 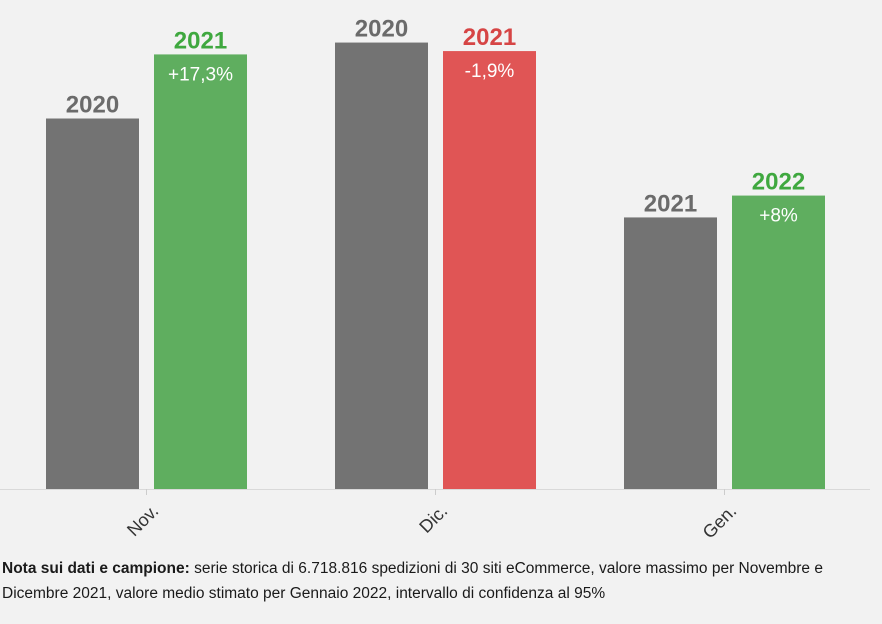 What do you see at coordinates (200, 74) in the screenshot?
I see `bar-change-label: +17,3%` at bounding box center [200, 74].